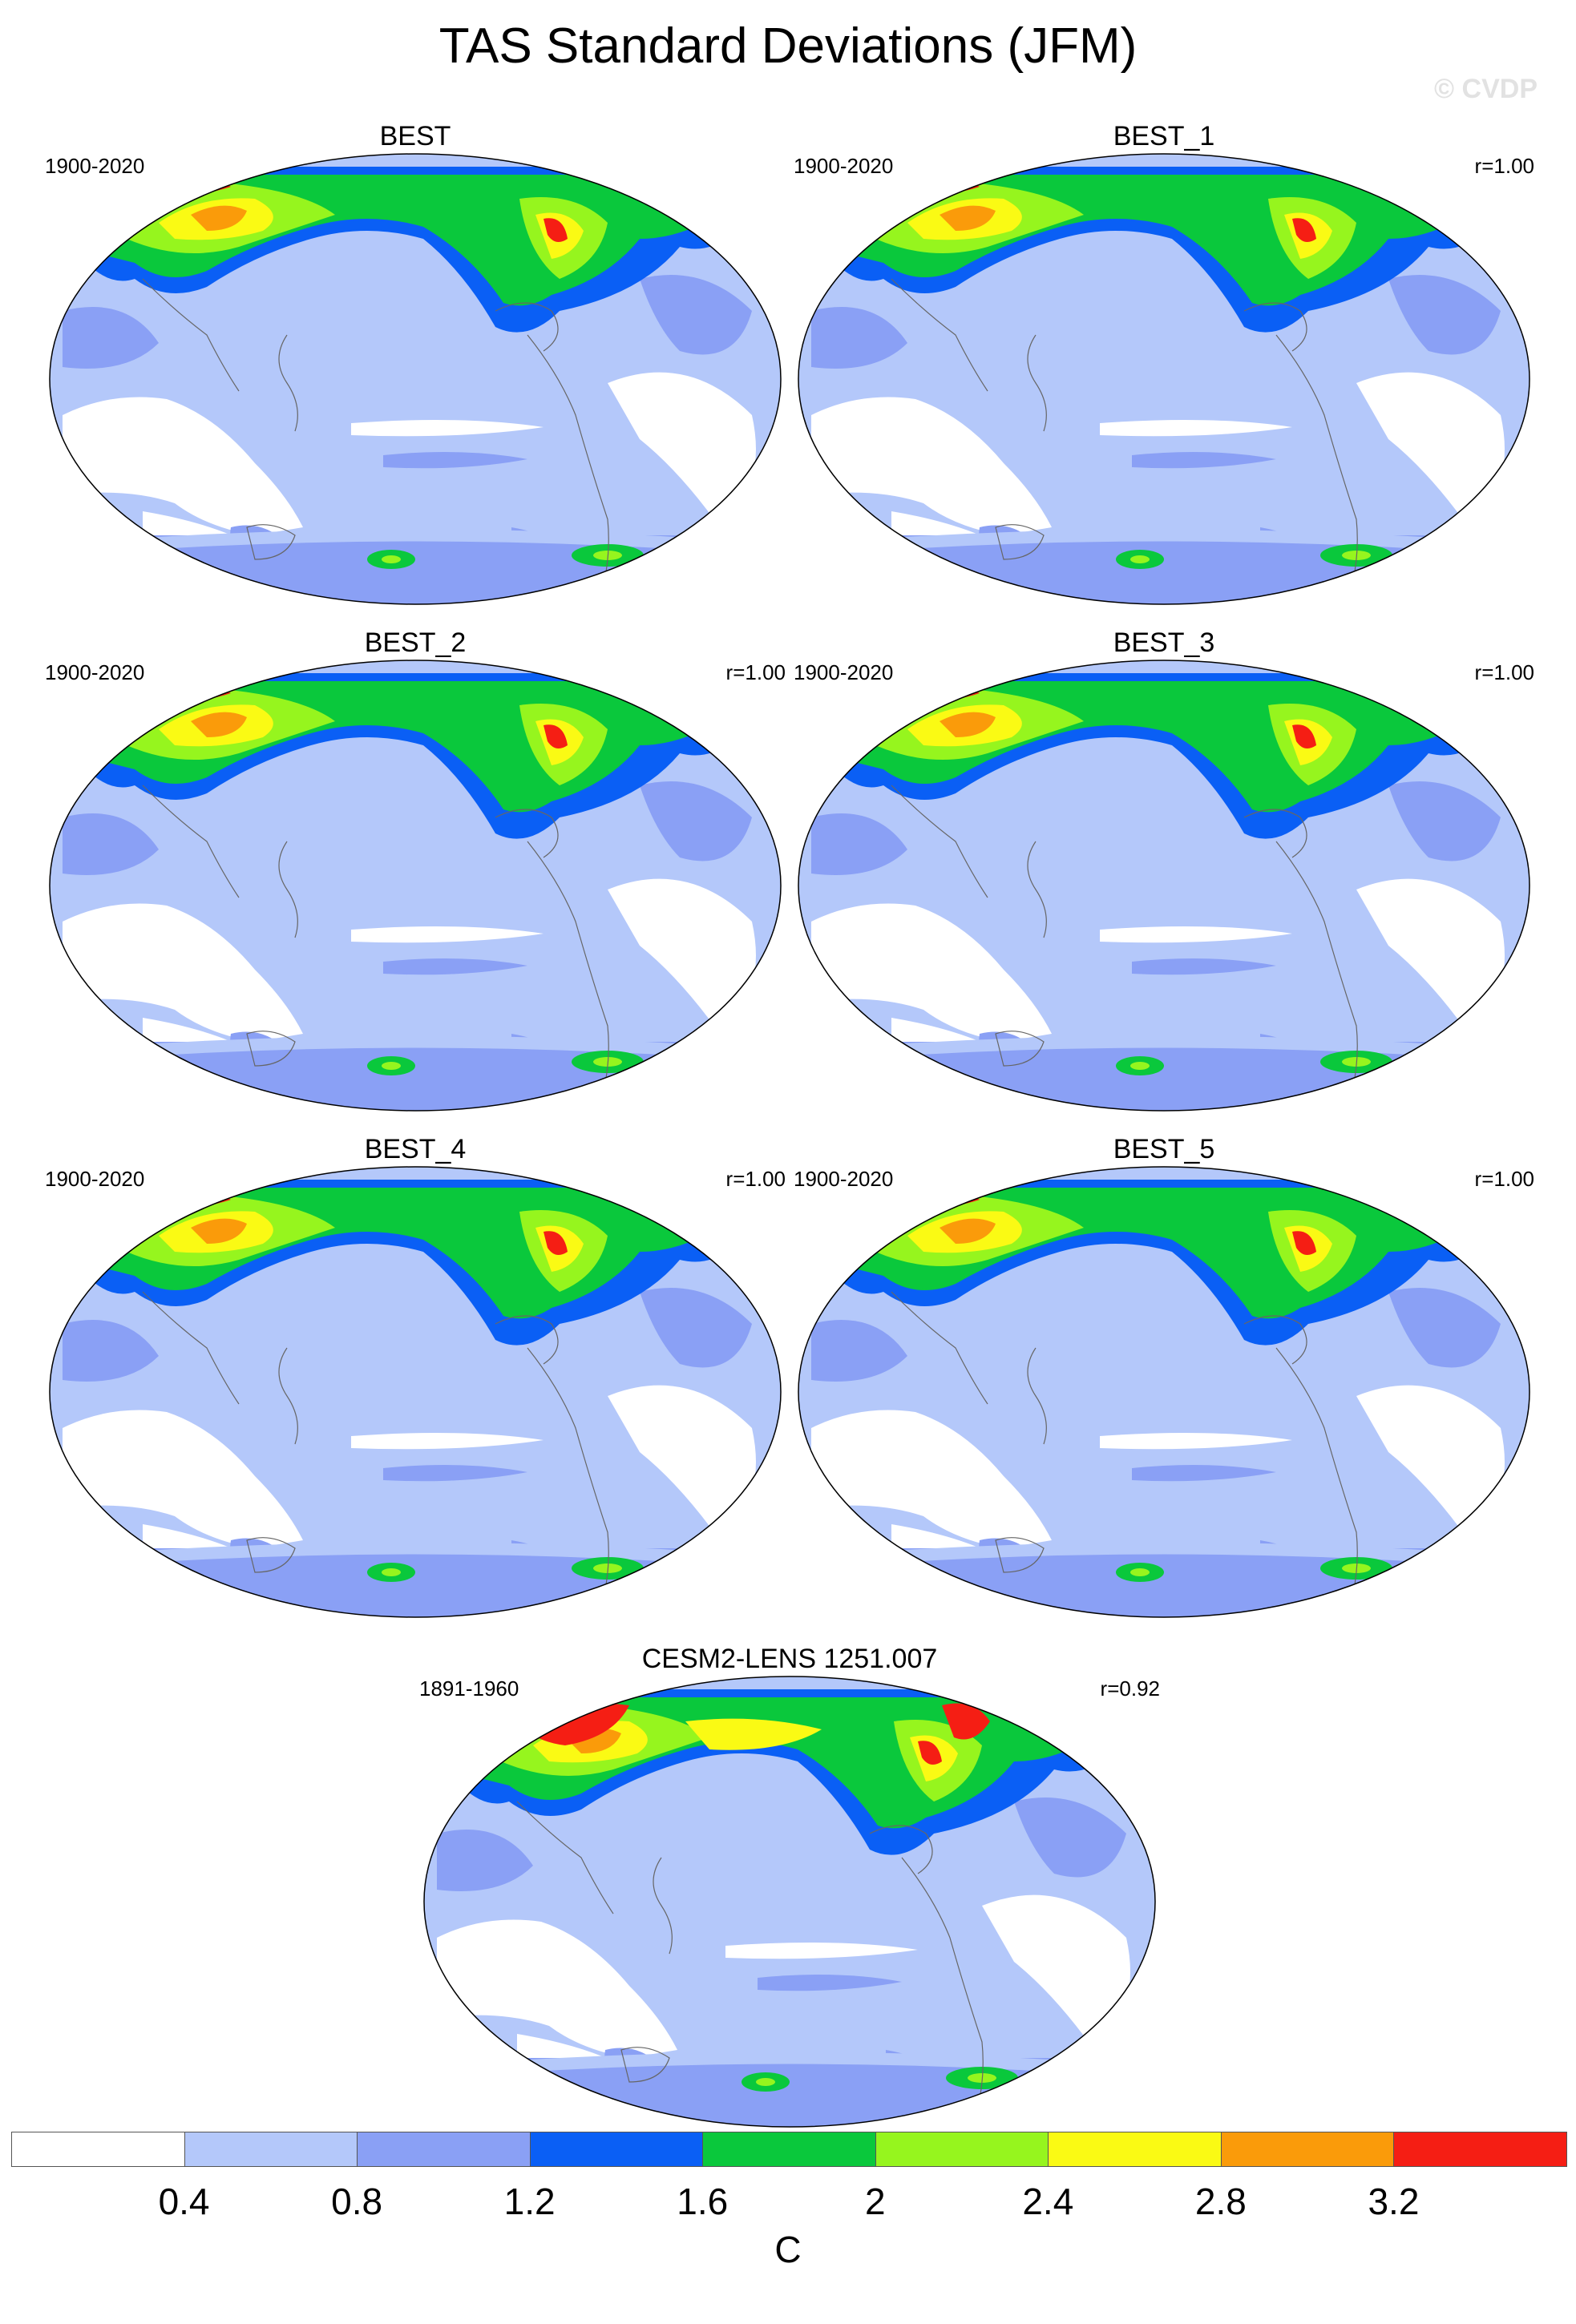  What do you see at coordinates (1164, 642) in the screenshot?
I see `panel-title: BEST_3` at bounding box center [1164, 642].